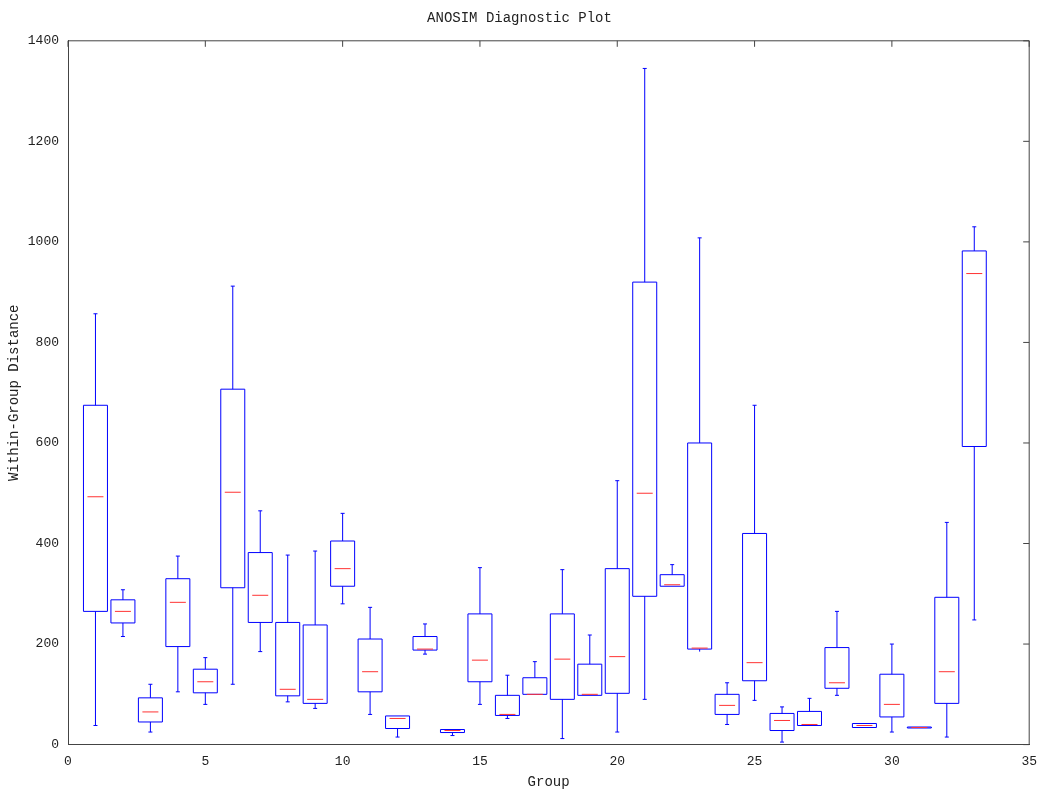 This screenshot has height=793, width=1040. Describe the element at coordinates (617, 761) in the screenshot. I see `x-tick-label: 20` at that location.